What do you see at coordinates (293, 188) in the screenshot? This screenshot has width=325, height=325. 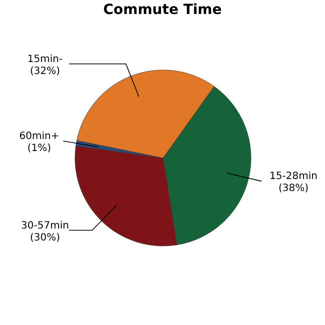 I see `data-label: (38%)` at bounding box center [293, 188].